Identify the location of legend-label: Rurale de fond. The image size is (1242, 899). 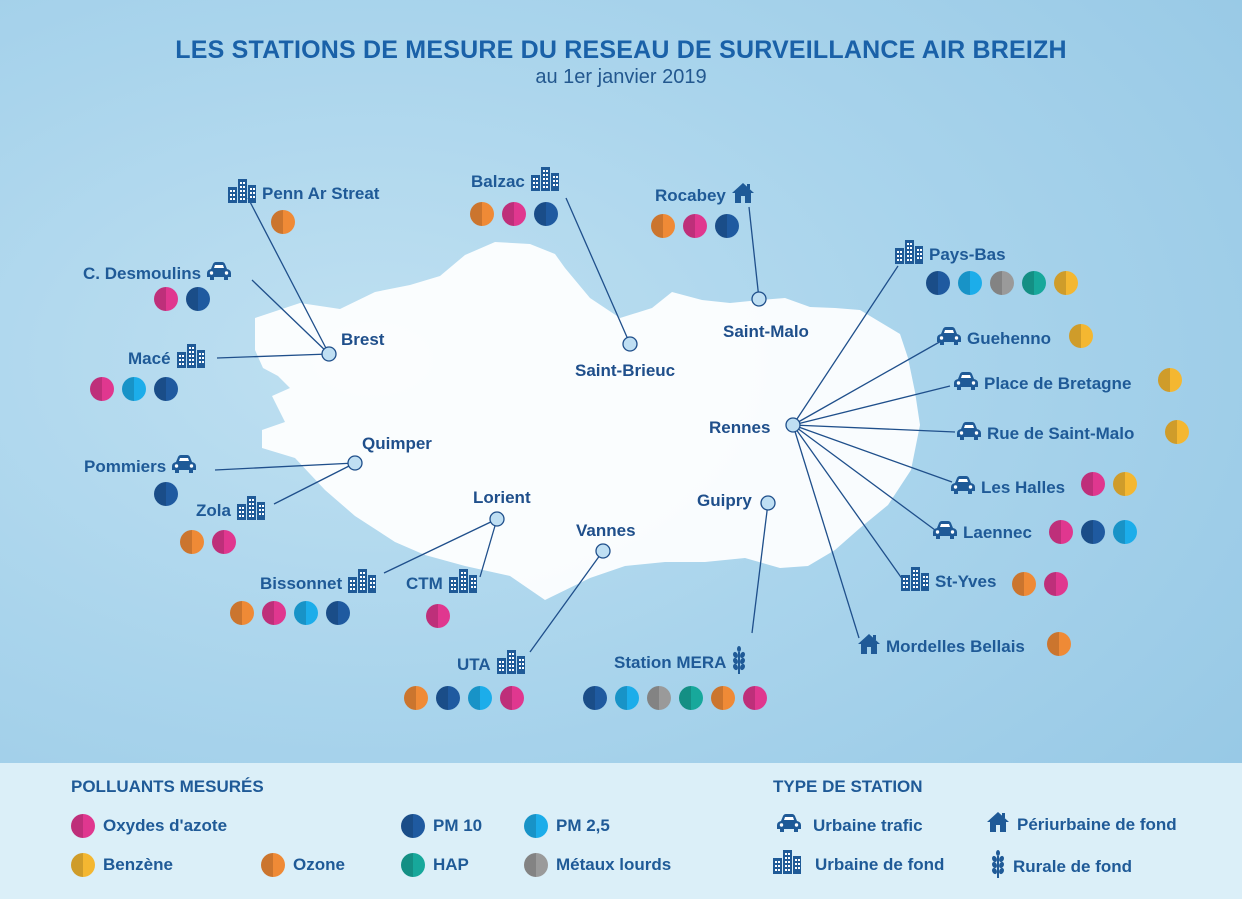
(1073, 866).